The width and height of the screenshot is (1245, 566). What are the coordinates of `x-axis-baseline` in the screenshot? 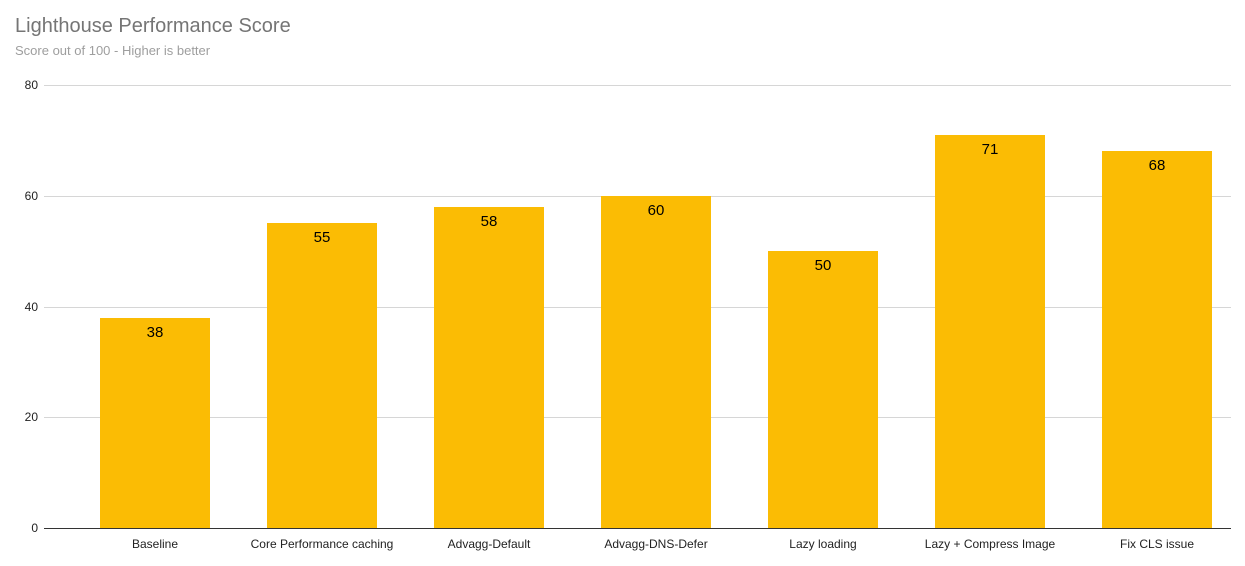 It's located at (637, 528).